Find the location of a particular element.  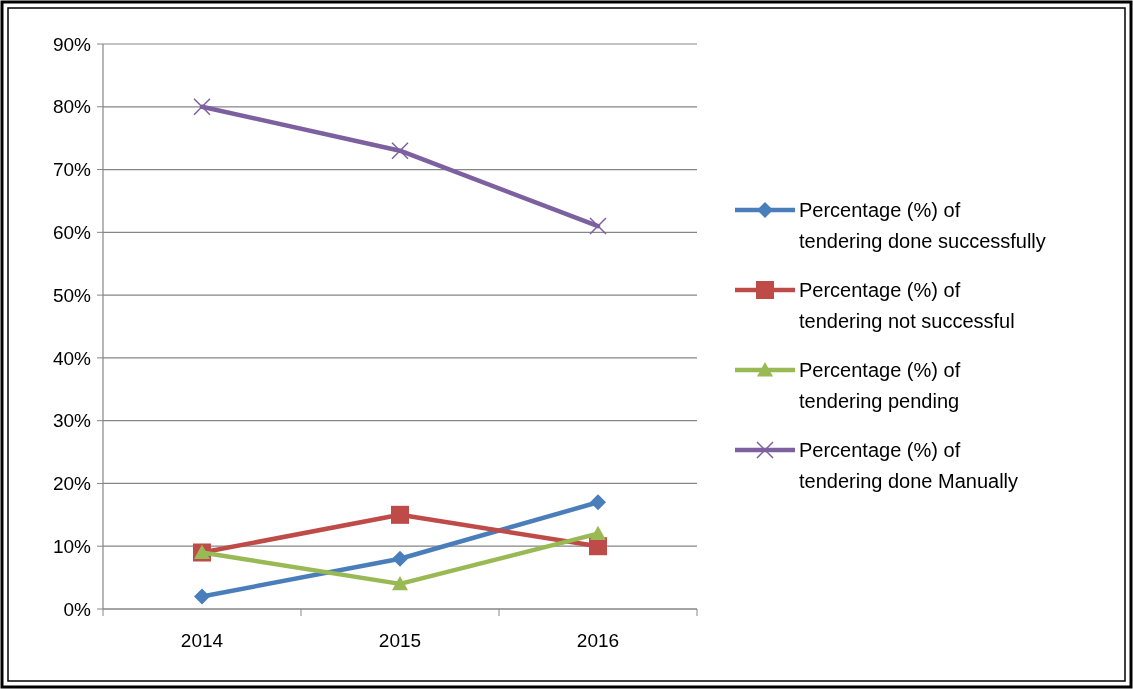

y-tick-label: 50% is located at coordinates (72, 295).